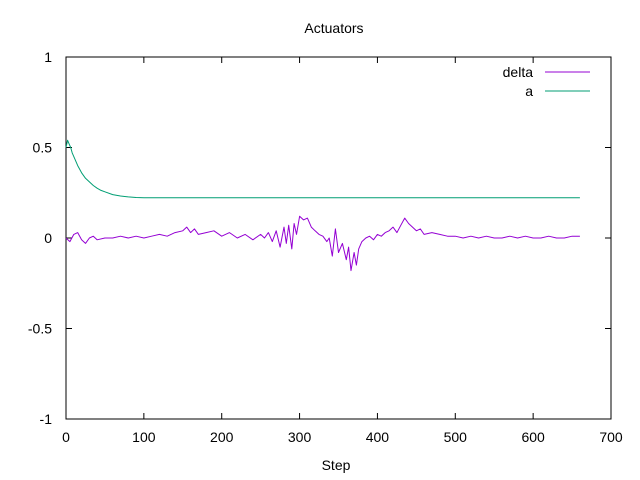 The height and width of the screenshot is (480, 640). What do you see at coordinates (611, 437) in the screenshot?
I see `x-tick-label: 700` at bounding box center [611, 437].